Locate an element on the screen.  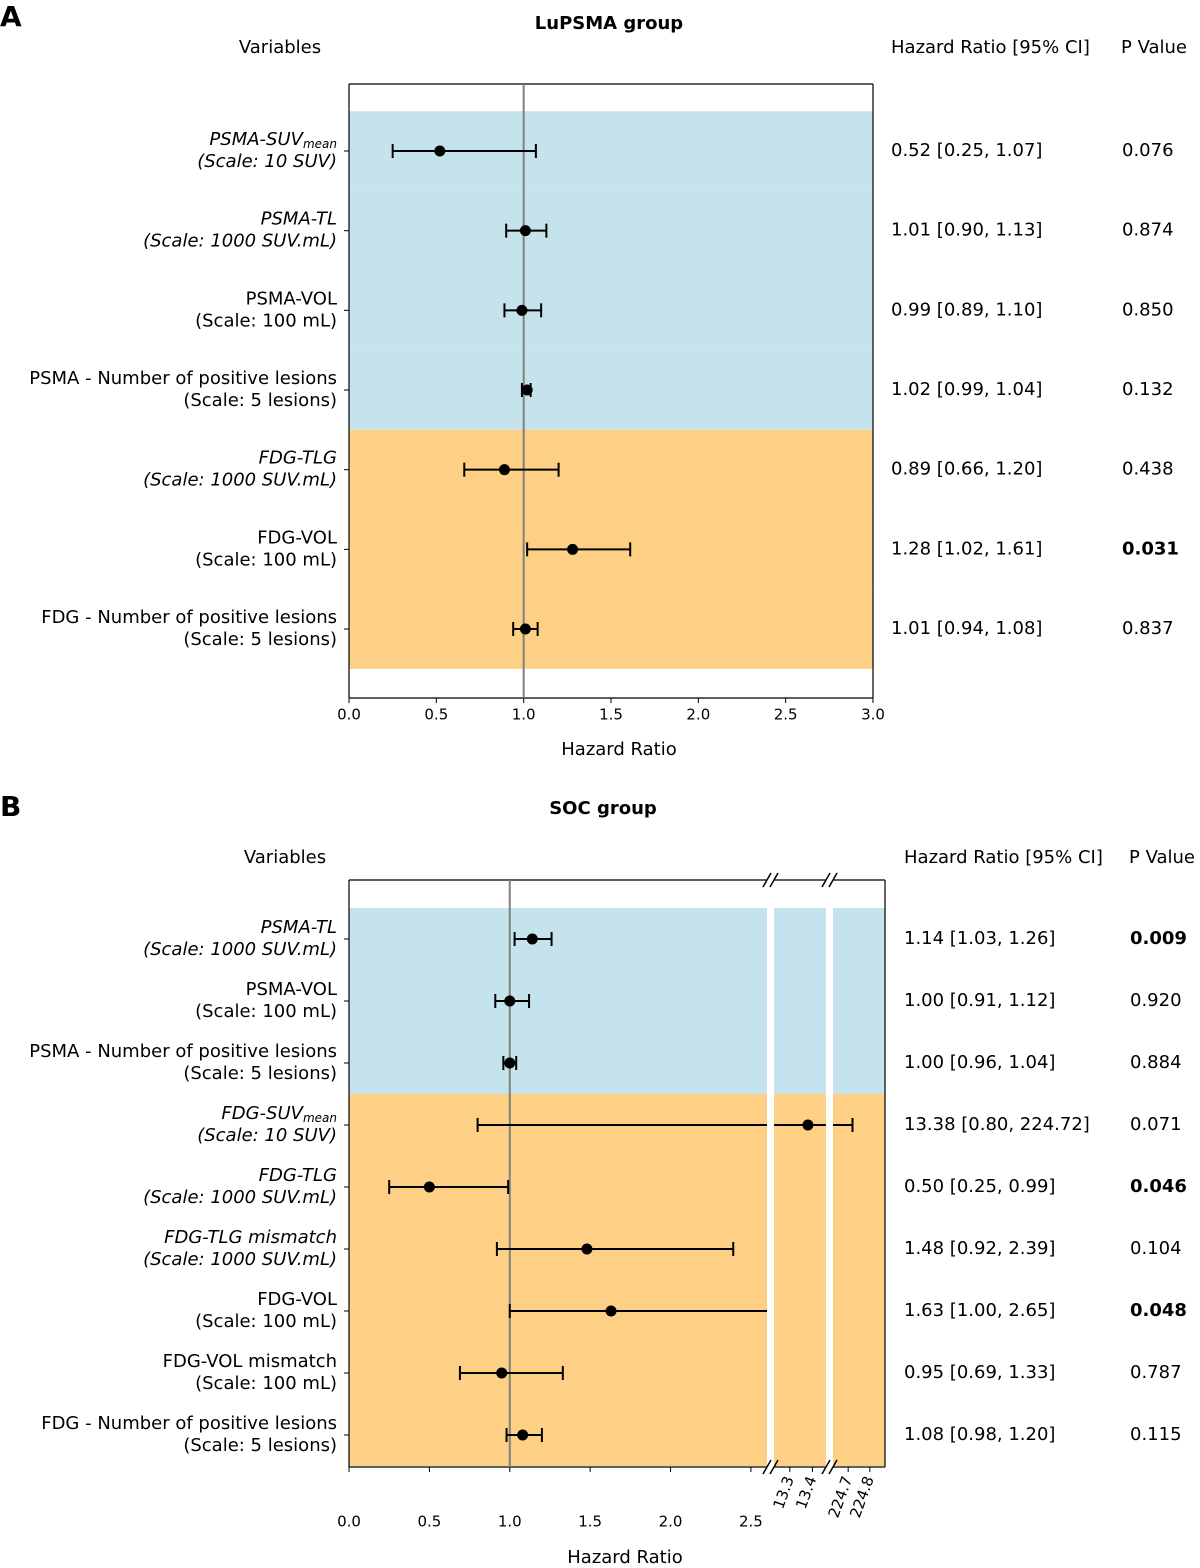
variable-name-text: FDG-TLG is located at coordinates (298, 1175).